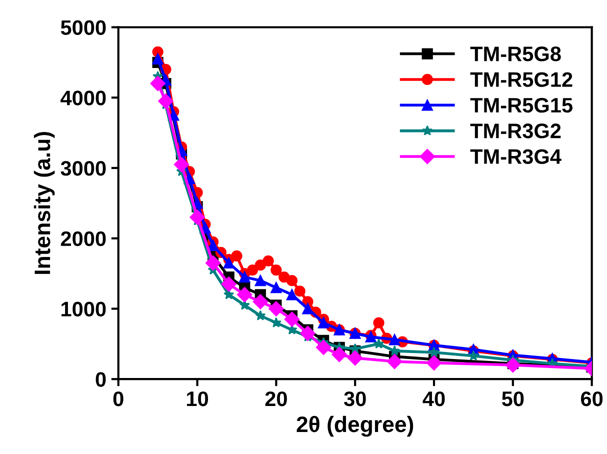  I want to click on legend-label: TM-R5G15, so click(521, 105).